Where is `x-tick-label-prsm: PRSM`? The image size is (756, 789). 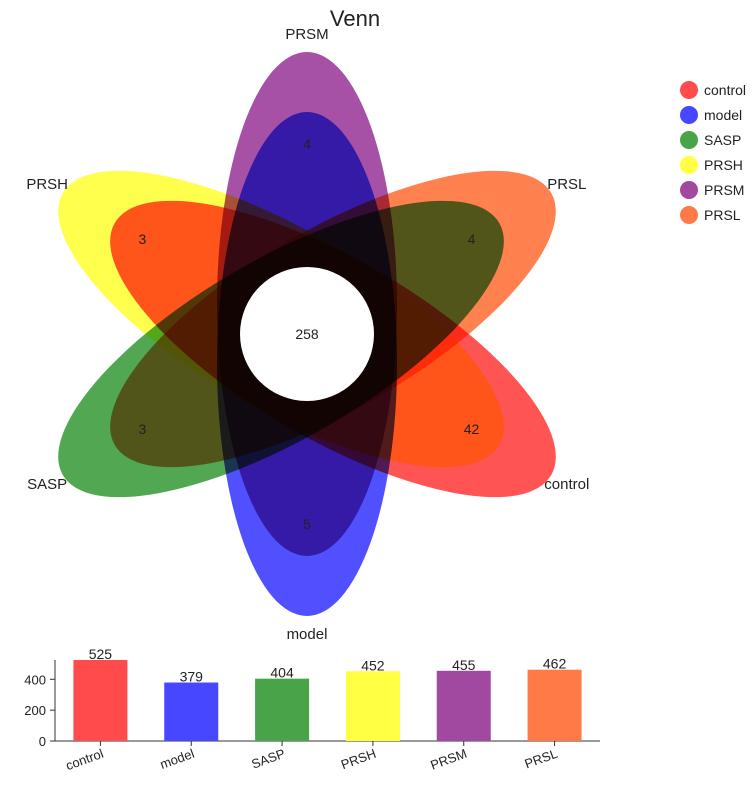
x-tick-label-prsm: PRSM is located at coordinates (448, 759).